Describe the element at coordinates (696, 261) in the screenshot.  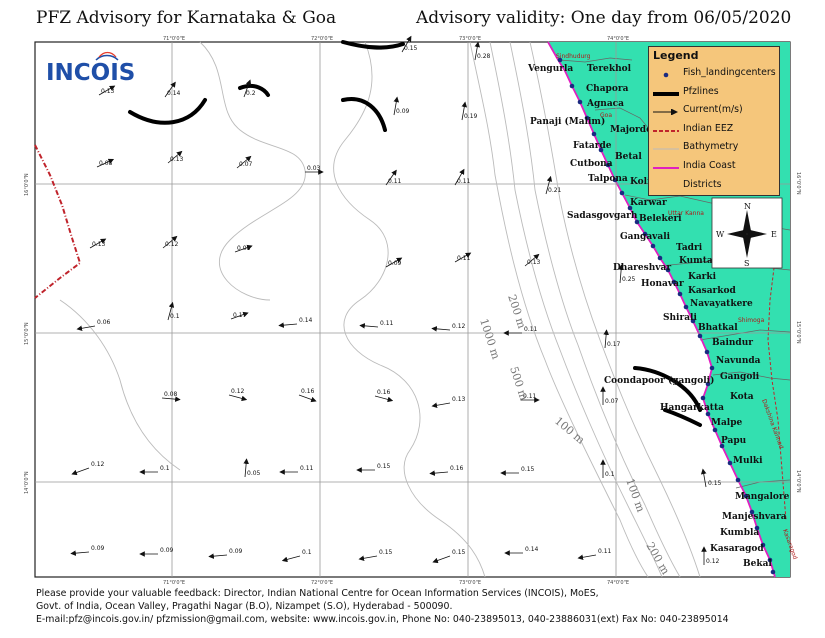
I see `landing-center-label: Kumta` at that location.